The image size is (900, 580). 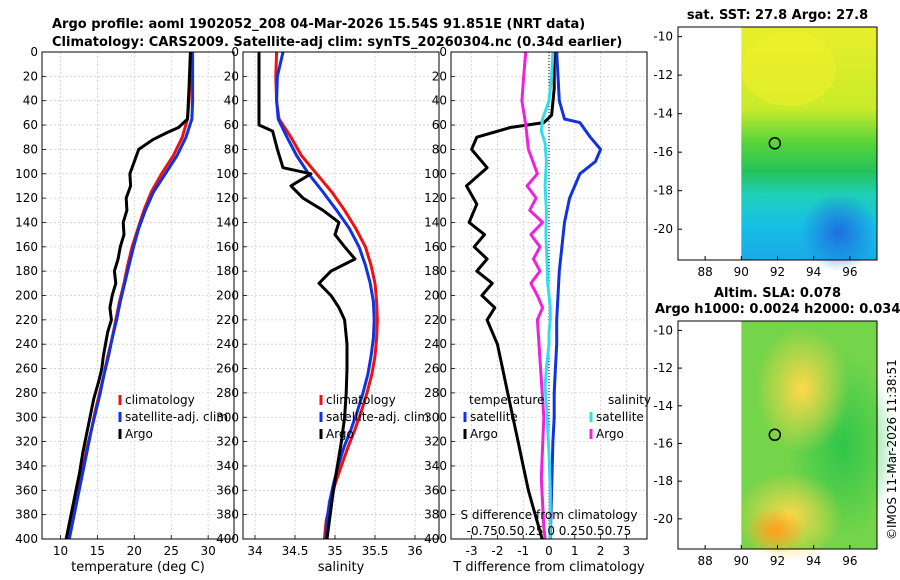 What do you see at coordinates (663, 443) in the screenshot?
I see `map-ytick-label: -16` at bounding box center [663, 443].